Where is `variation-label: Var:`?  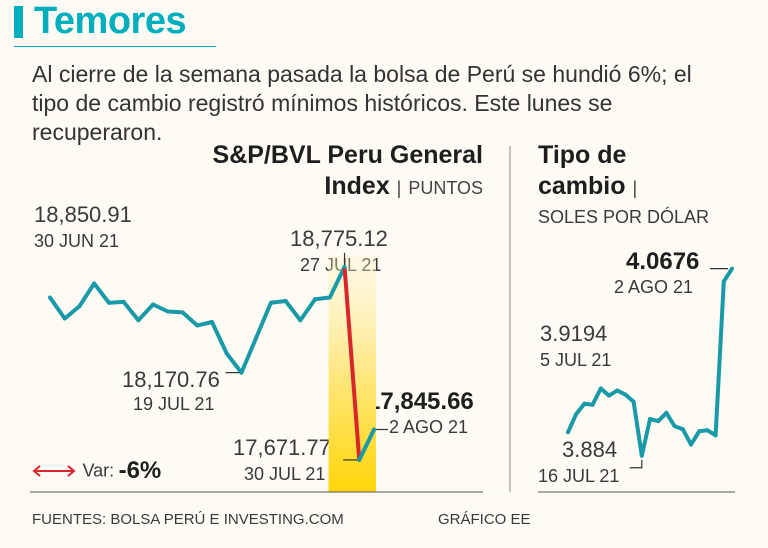
variation-label: Var: is located at coordinates (98, 470).